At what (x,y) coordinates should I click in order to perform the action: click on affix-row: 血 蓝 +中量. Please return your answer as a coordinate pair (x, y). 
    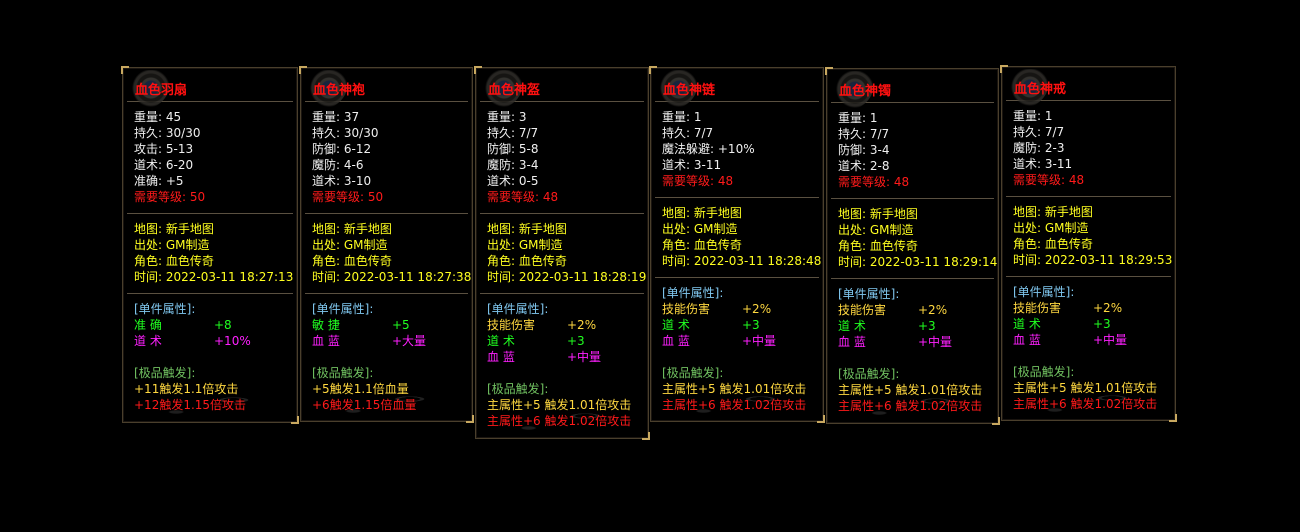
    Looking at the image, I should click on (742, 341).